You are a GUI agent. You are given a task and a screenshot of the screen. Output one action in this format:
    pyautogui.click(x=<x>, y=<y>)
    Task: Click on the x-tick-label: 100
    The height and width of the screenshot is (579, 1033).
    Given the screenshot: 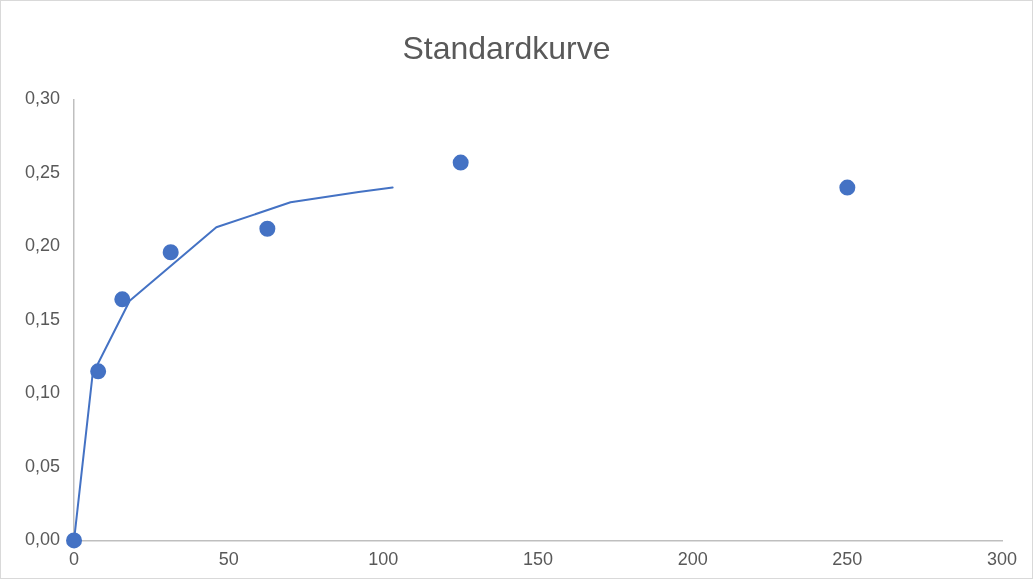 What is the action you would take?
    pyautogui.click(x=383, y=559)
    